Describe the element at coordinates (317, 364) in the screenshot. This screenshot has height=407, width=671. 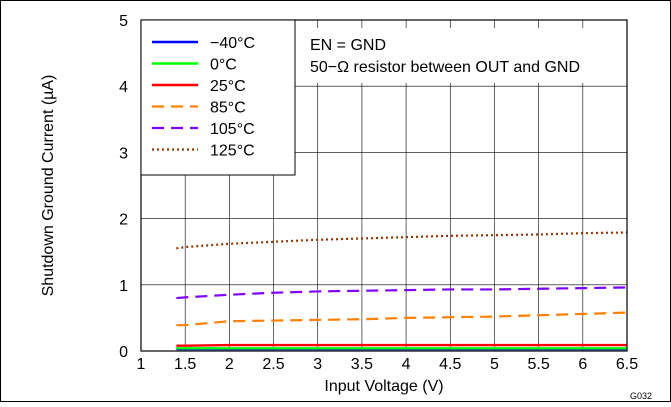
I see `x-tick-label: 3` at that location.